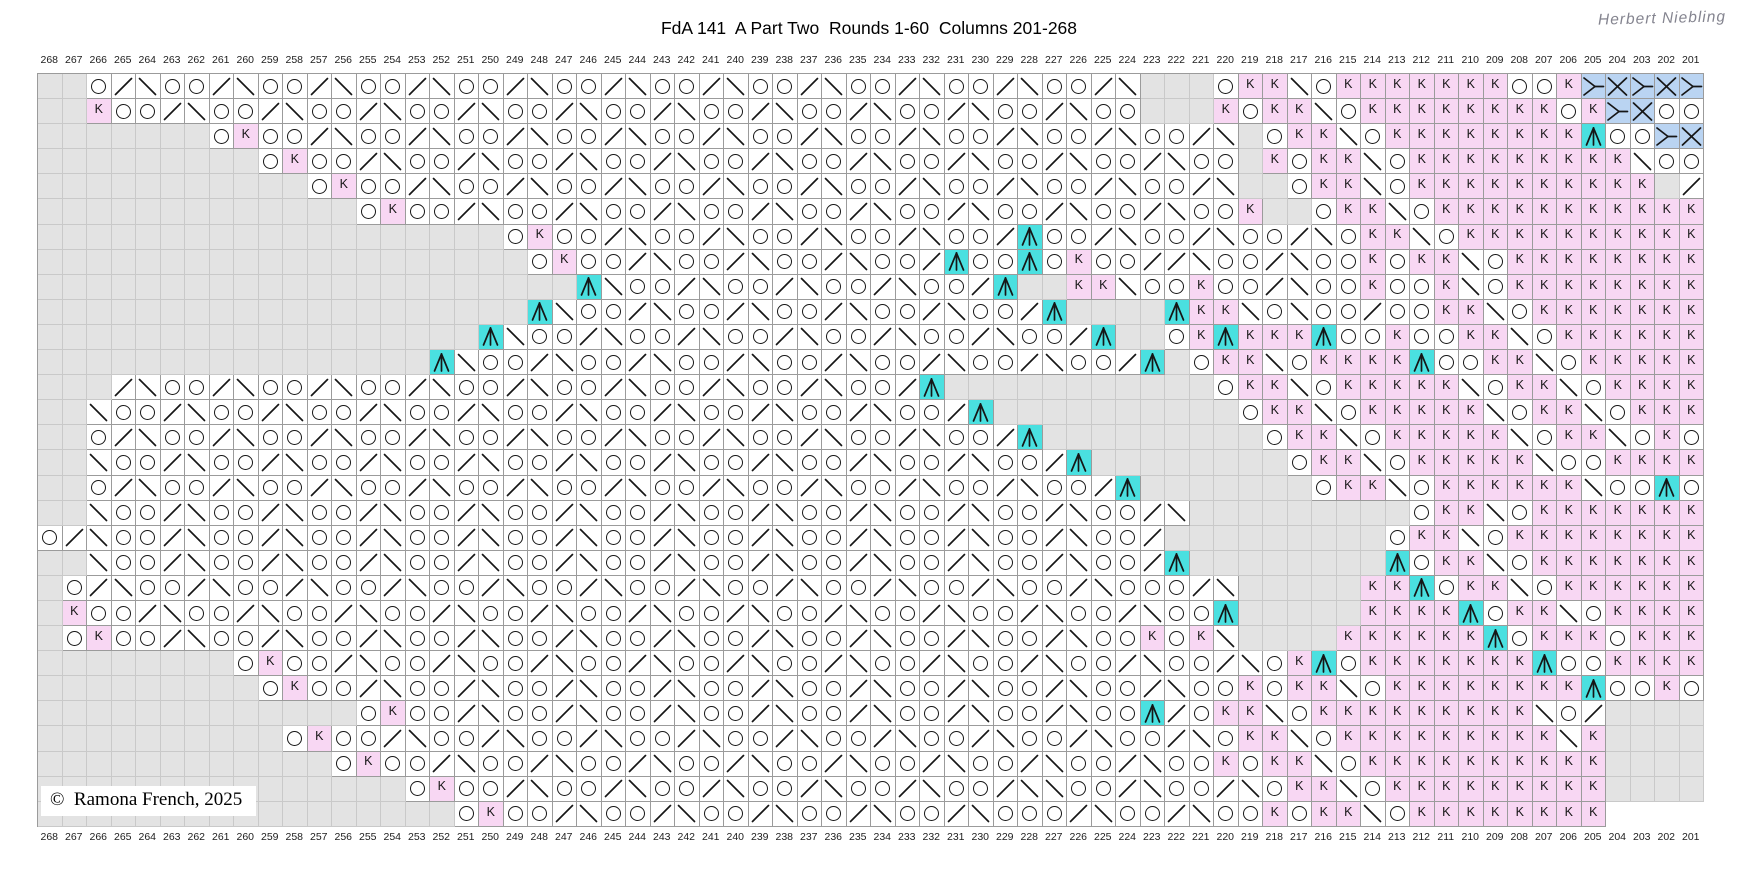 Image resolution: width=1738 pixels, height=875 pixels. I want to click on cell-central-double-decrease, so click(1030, 262).